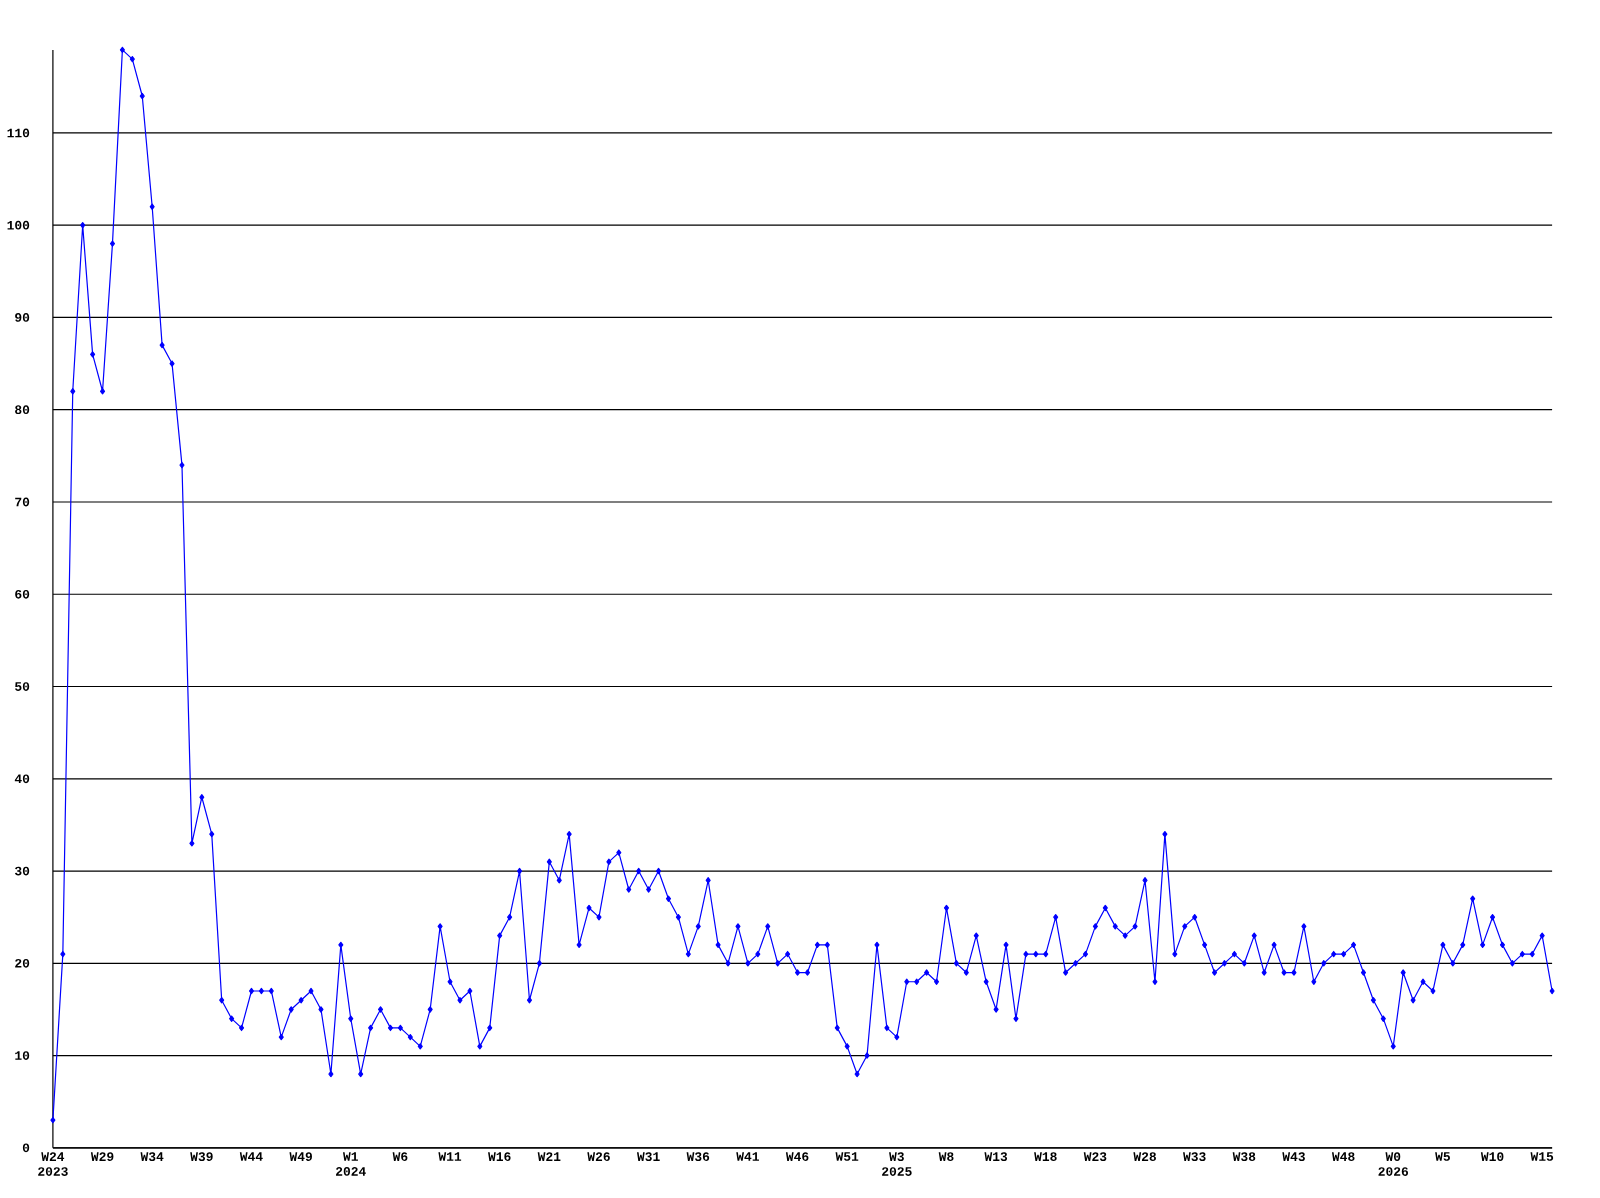  Describe the element at coordinates (1492, 1157) in the screenshot. I see `x-tick-label: W10` at that location.